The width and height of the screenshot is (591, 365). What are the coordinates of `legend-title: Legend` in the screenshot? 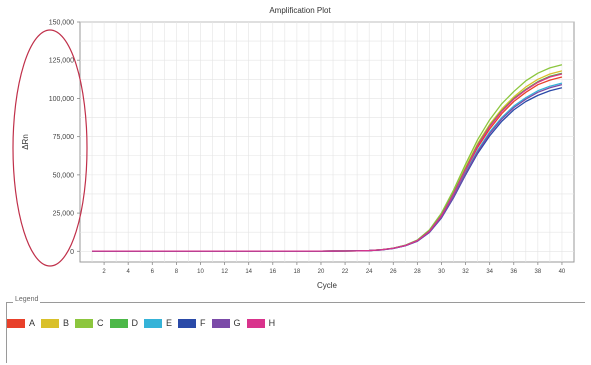 It's located at (27, 299).